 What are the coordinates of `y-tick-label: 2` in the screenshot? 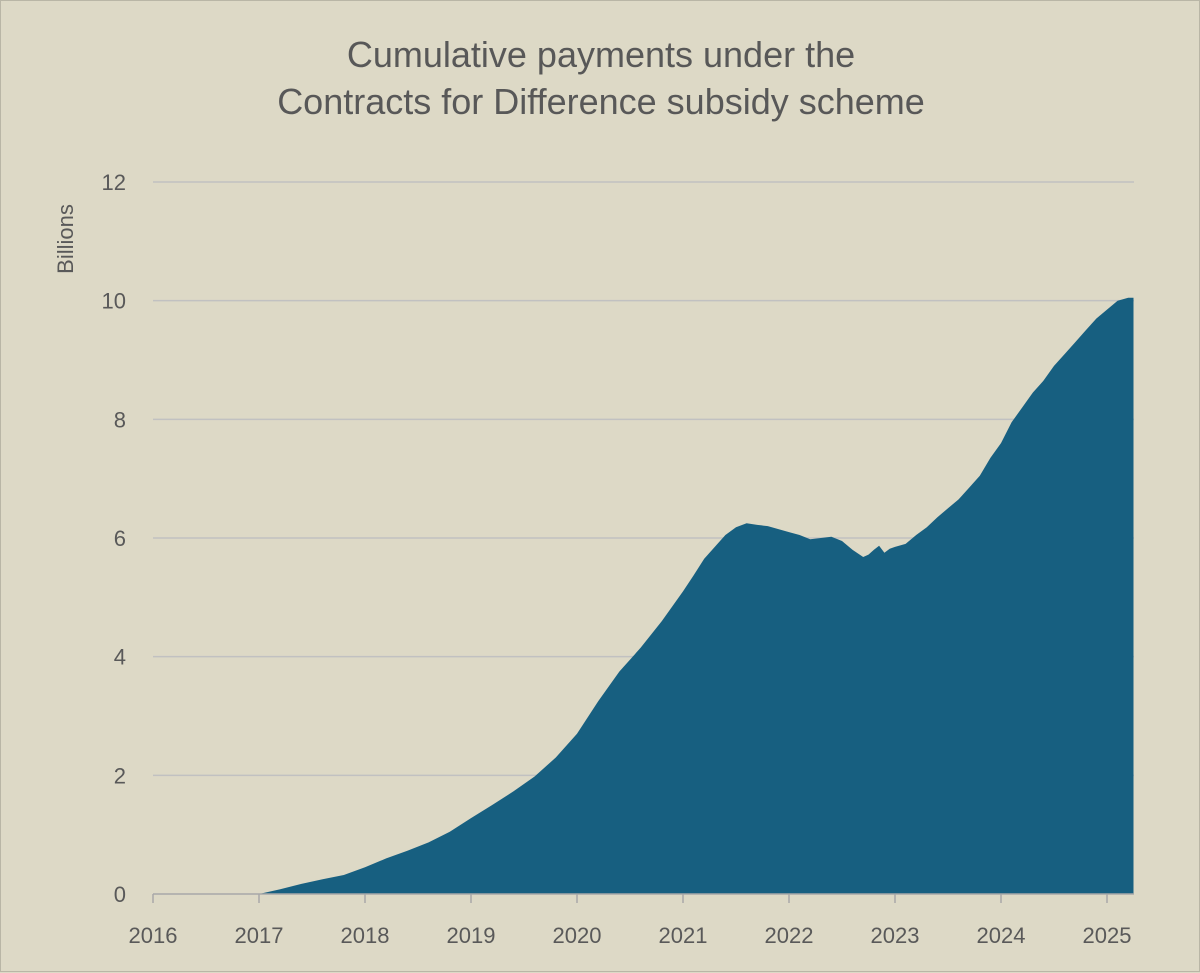 It's located at (120, 775).